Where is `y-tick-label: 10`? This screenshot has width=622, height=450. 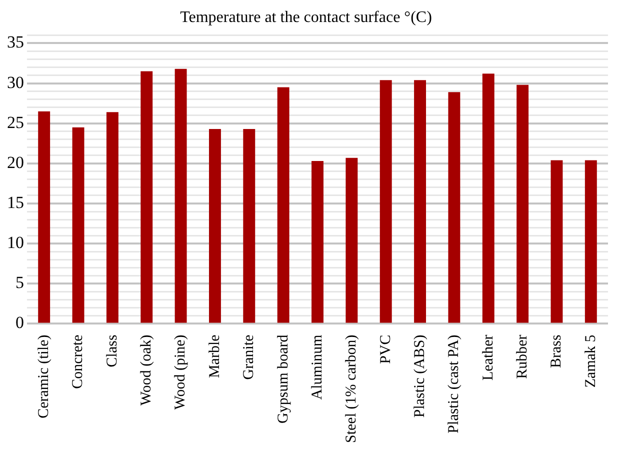 y-tick-label: 10 is located at coordinates (15, 242).